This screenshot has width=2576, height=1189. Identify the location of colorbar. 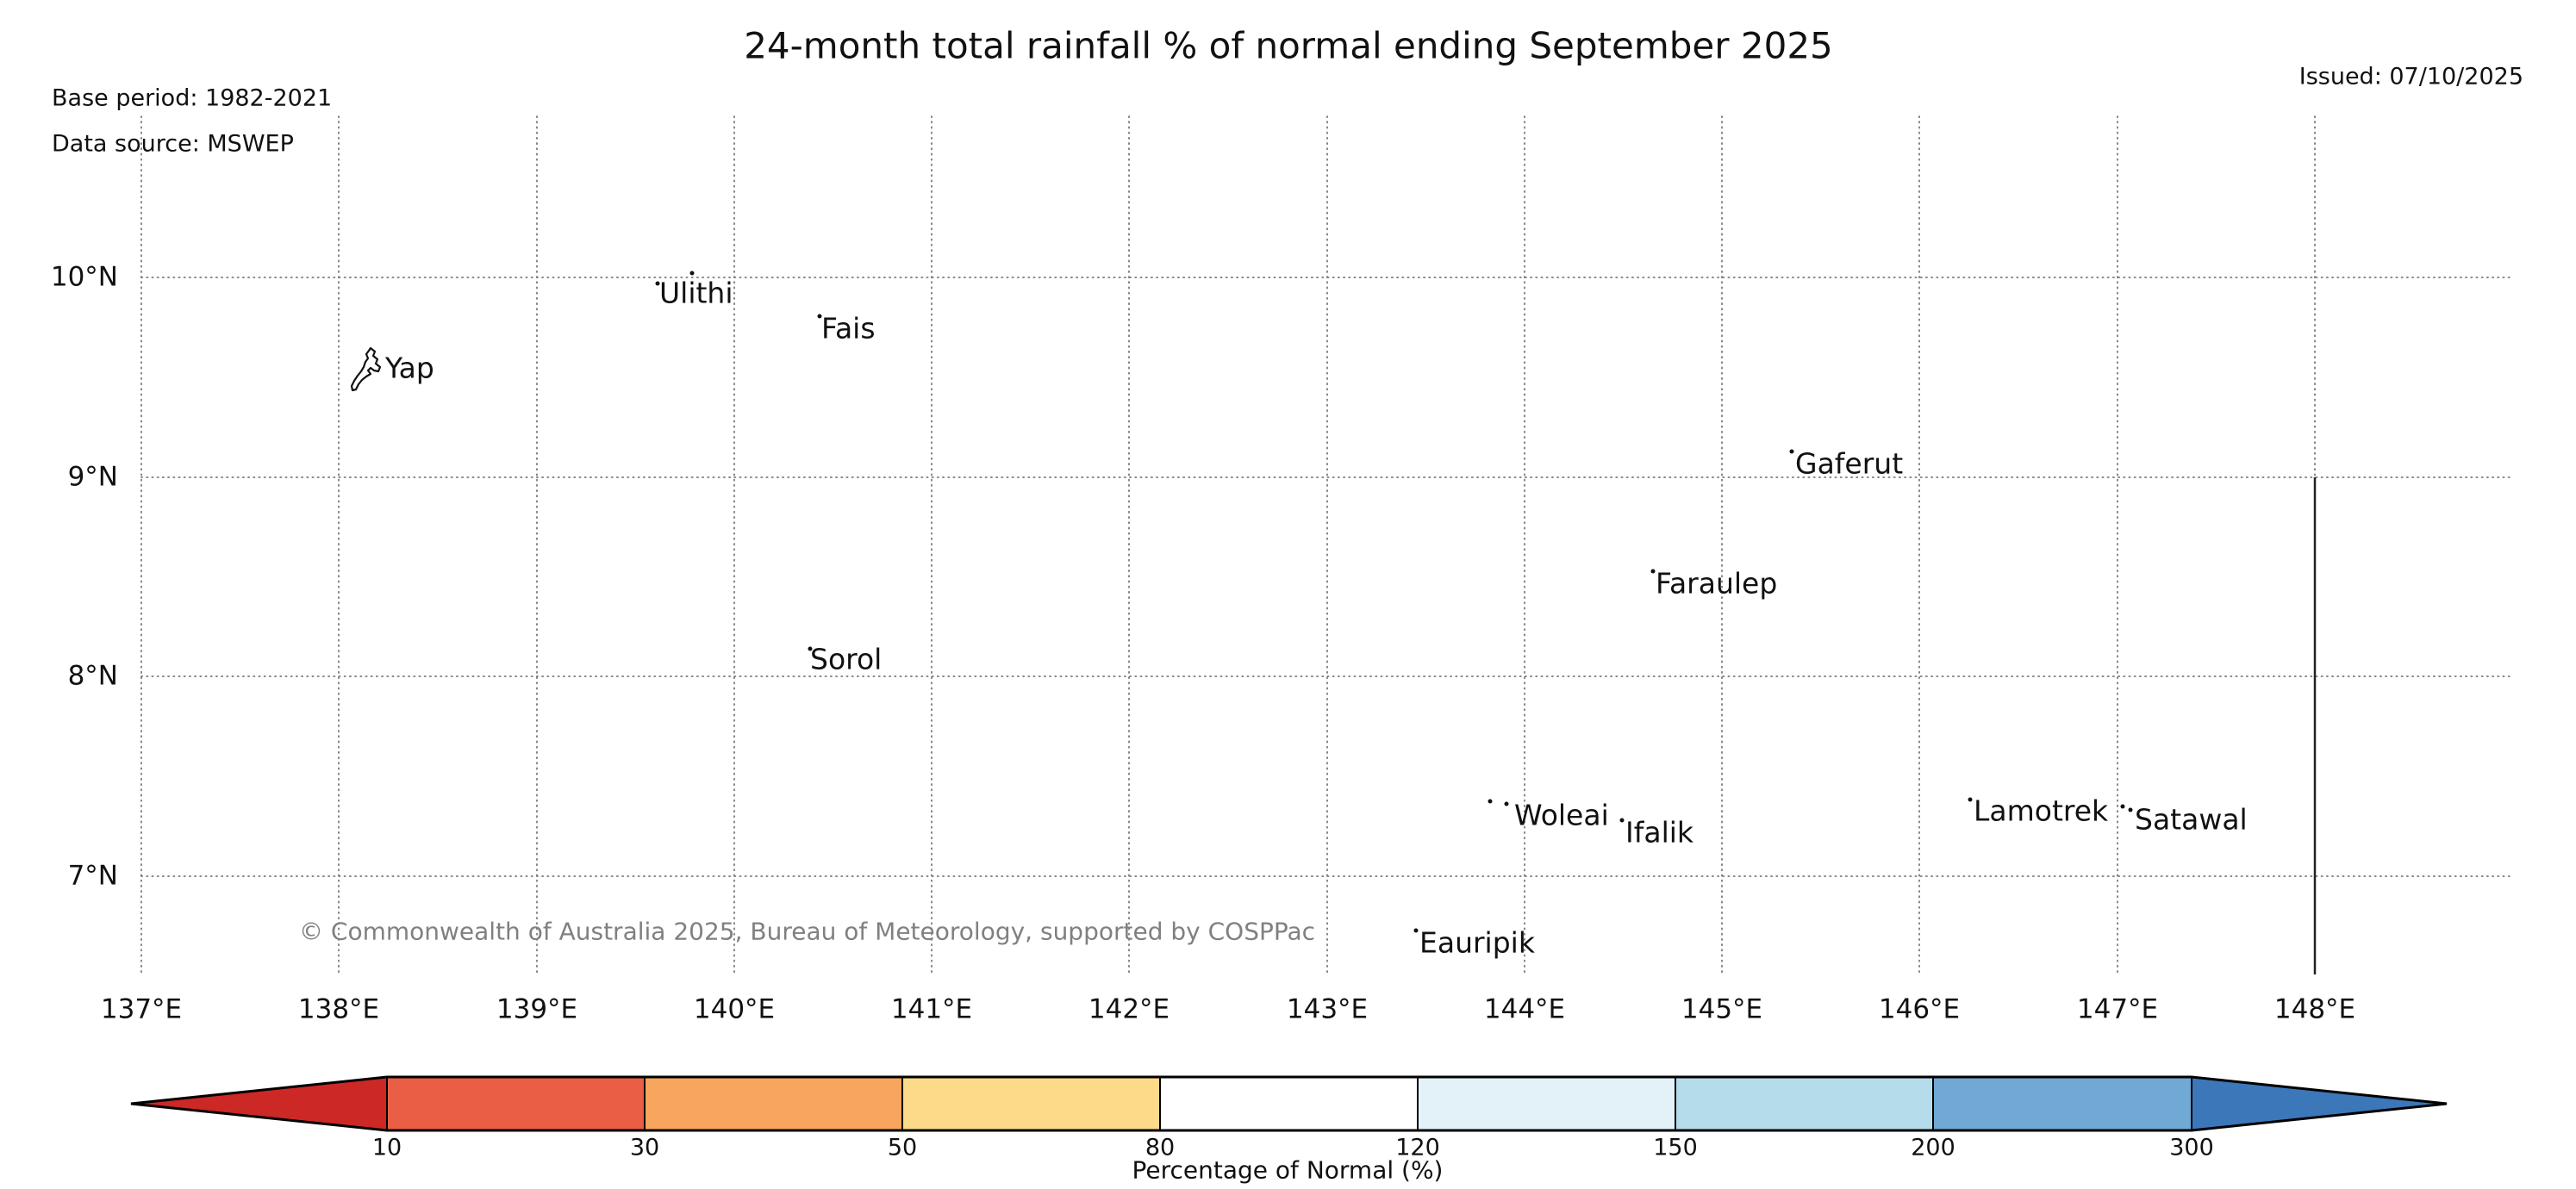
(1289, 1103).